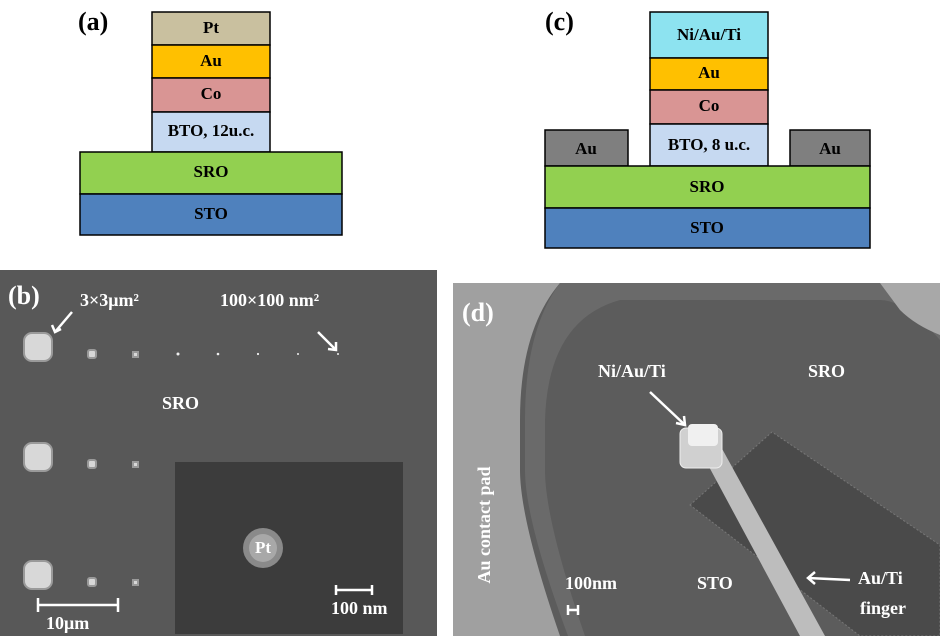 Image resolution: width=940 pixels, height=636 pixels. I want to click on panel-a: (a) Pt Au Co BTO, 12u.c. SRO STO, so click(210, 121).